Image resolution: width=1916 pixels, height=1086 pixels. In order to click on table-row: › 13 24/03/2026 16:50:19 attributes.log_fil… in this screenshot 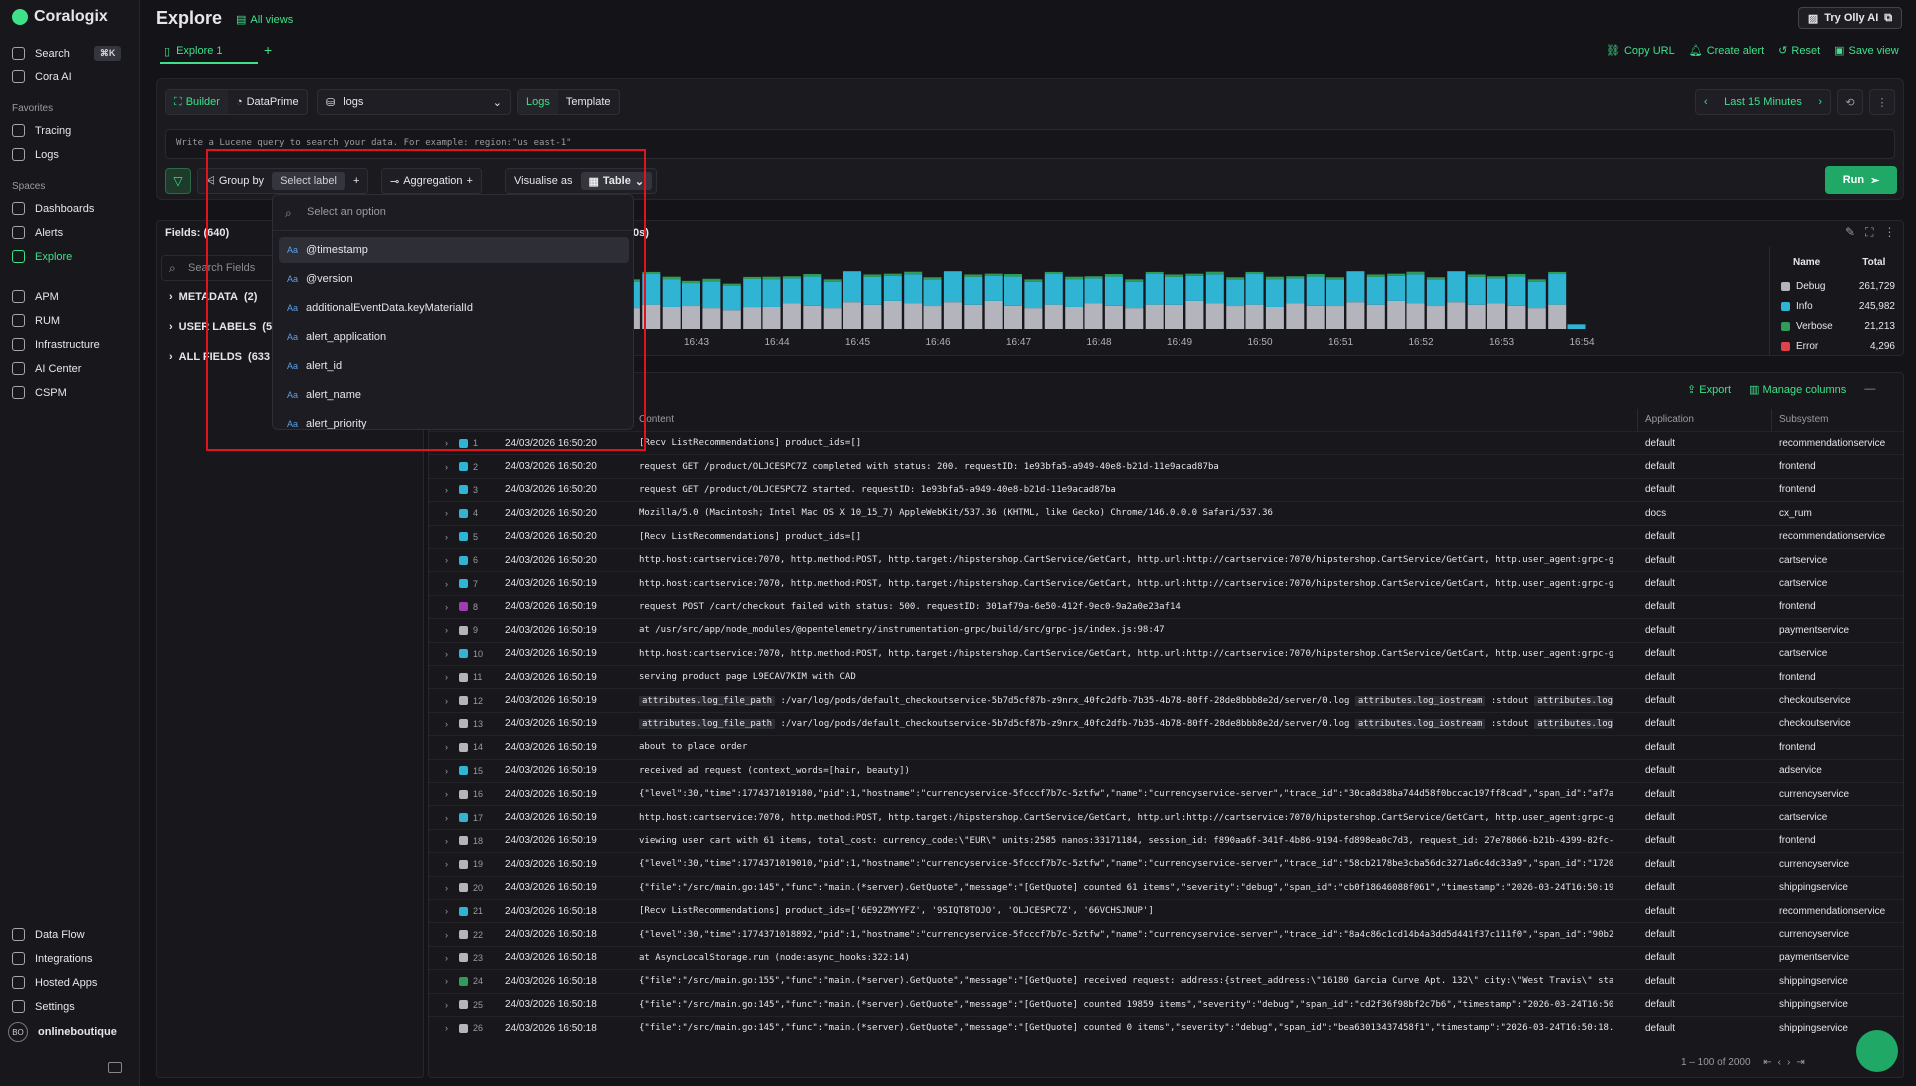, I will do `click(1166, 723)`.